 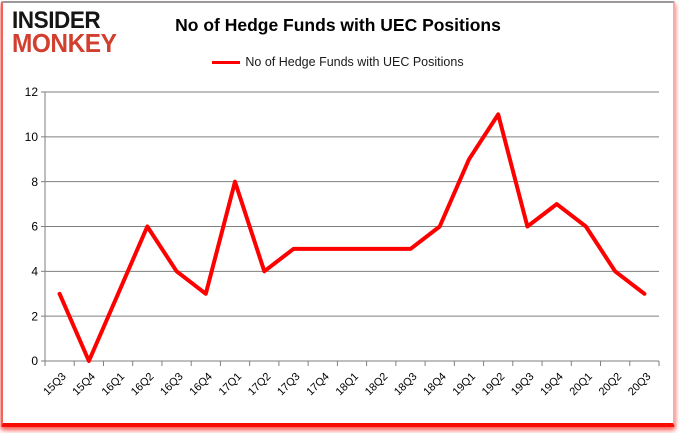 I want to click on x-axis-label: 18Q2, so click(x=377, y=385).